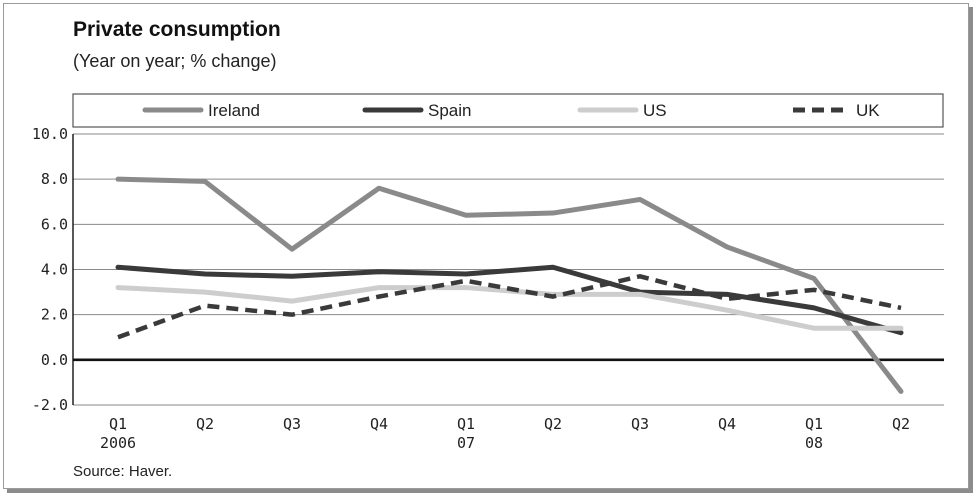 The height and width of the screenshot is (496, 975). What do you see at coordinates (509, 307) in the screenshot?
I see `series-line-uk` at bounding box center [509, 307].